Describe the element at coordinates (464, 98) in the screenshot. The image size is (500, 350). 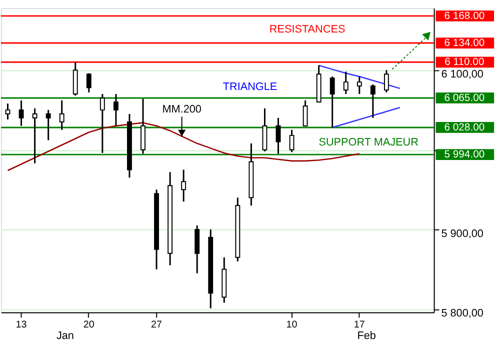
I see `ref-line-label: 6 065.00` at that location.